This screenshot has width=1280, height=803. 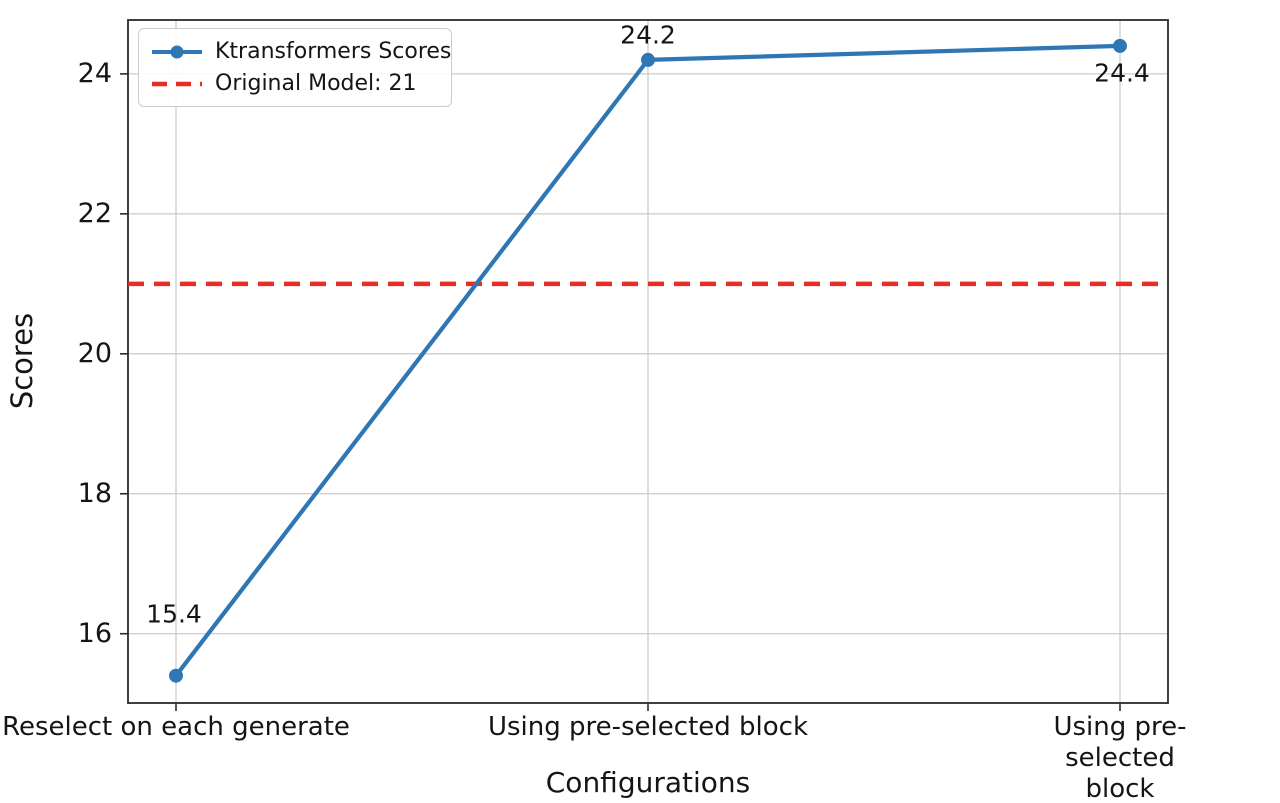 I want to click on legend-label-reference: Original Model: 21, so click(x=316, y=83).